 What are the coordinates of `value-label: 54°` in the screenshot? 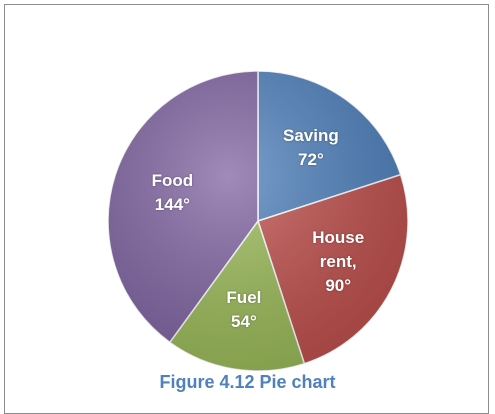 It's located at (244, 321).